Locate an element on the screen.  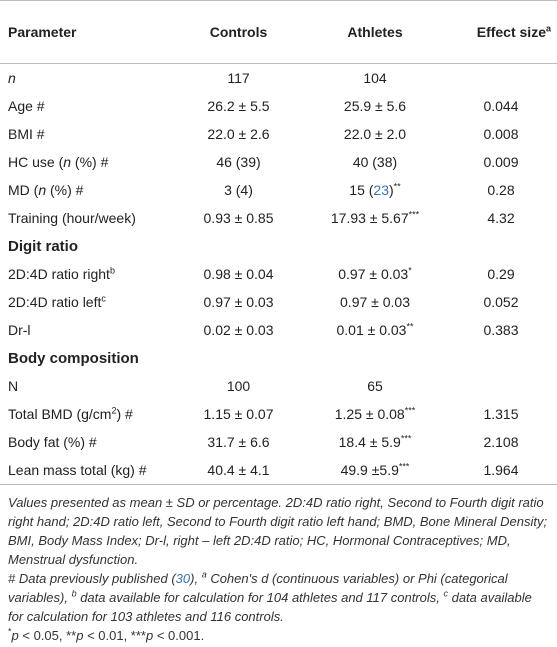
cell: 0.008 is located at coordinates (501, 134).